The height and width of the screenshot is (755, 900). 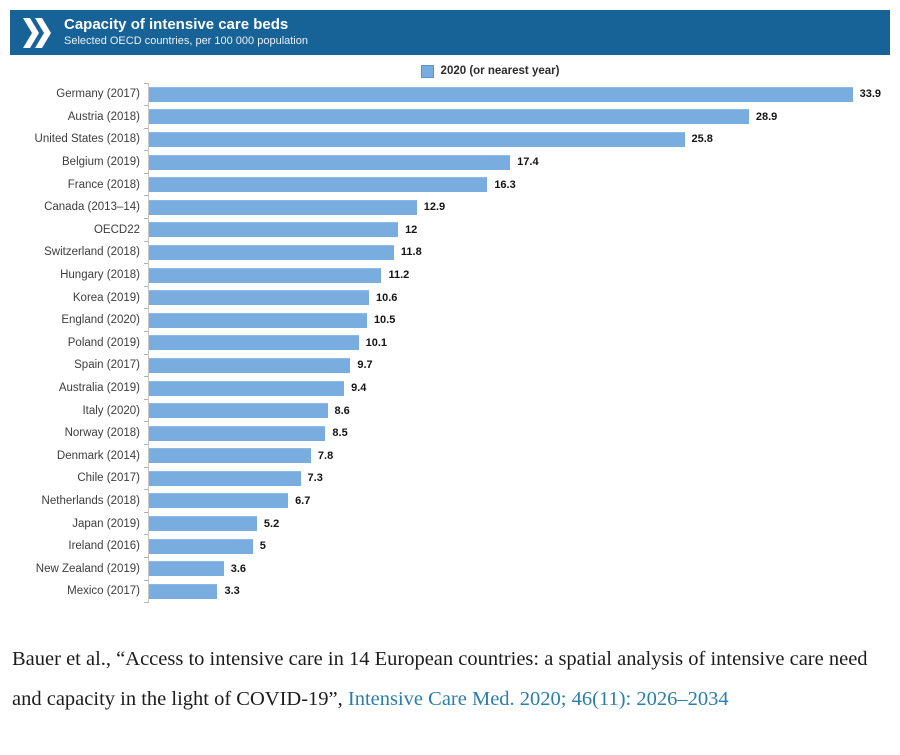 I want to click on bar-row: Norway (2018) 8.5, so click(x=445, y=433).